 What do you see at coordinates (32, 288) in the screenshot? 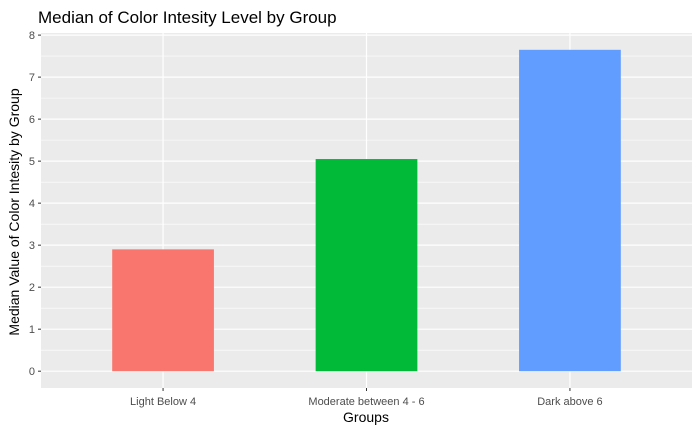
I see `y-tick-label: 2` at bounding box center [32, 288].